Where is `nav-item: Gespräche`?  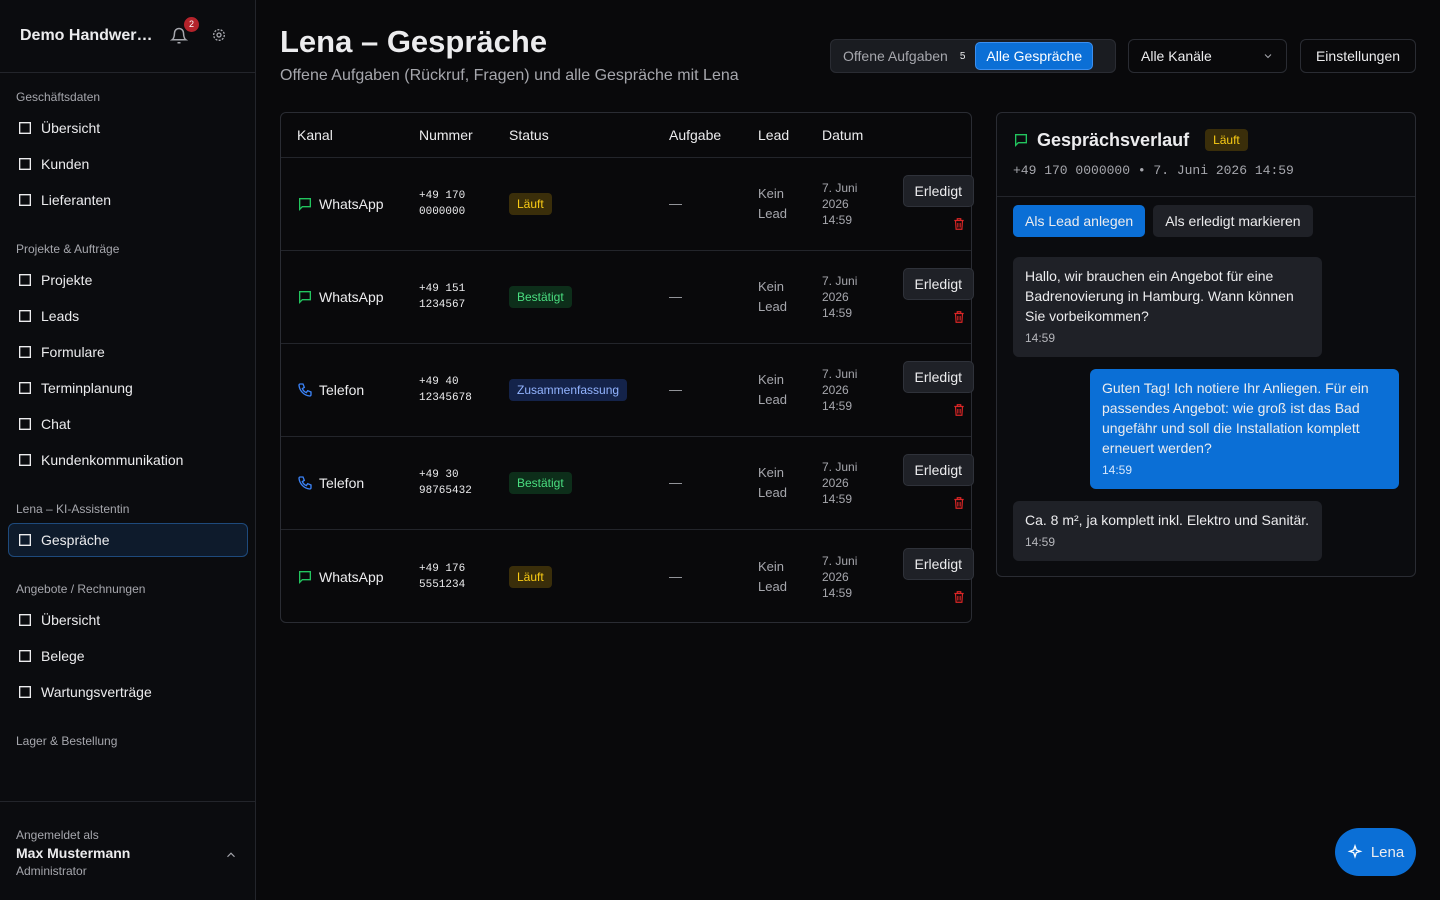
nav-item: Gespräche is located at coordinates (128, 540).